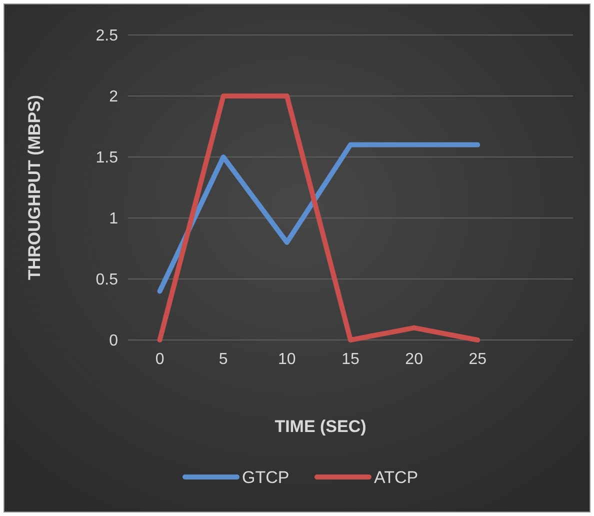 The width and height of the screenshot is (594, 516). Describe the element at coordinates (107, 158) in the screenshot. I see `y-tick-label: 1.5` at that location.